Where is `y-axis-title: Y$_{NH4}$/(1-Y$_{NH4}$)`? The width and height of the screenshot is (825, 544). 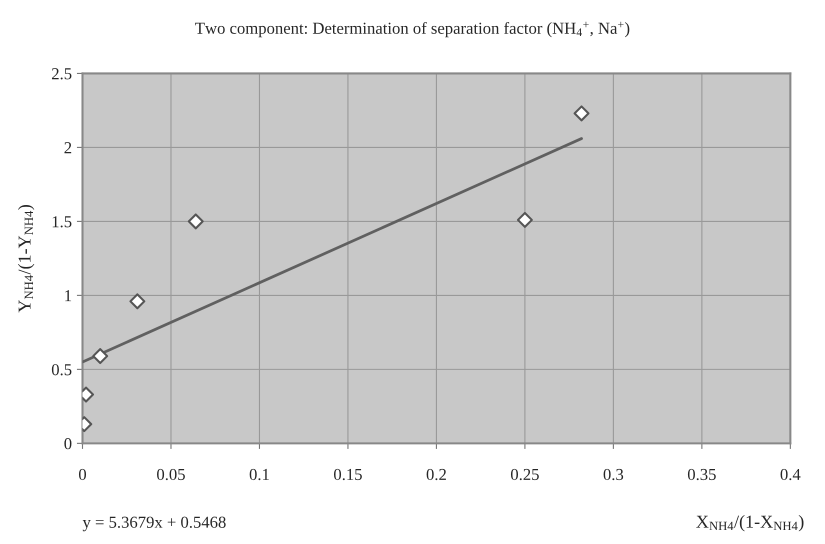
y-axis-title: Y$_{NH4}$/(1-Y$_{NH4}$) is located at coordinates (26, 258).